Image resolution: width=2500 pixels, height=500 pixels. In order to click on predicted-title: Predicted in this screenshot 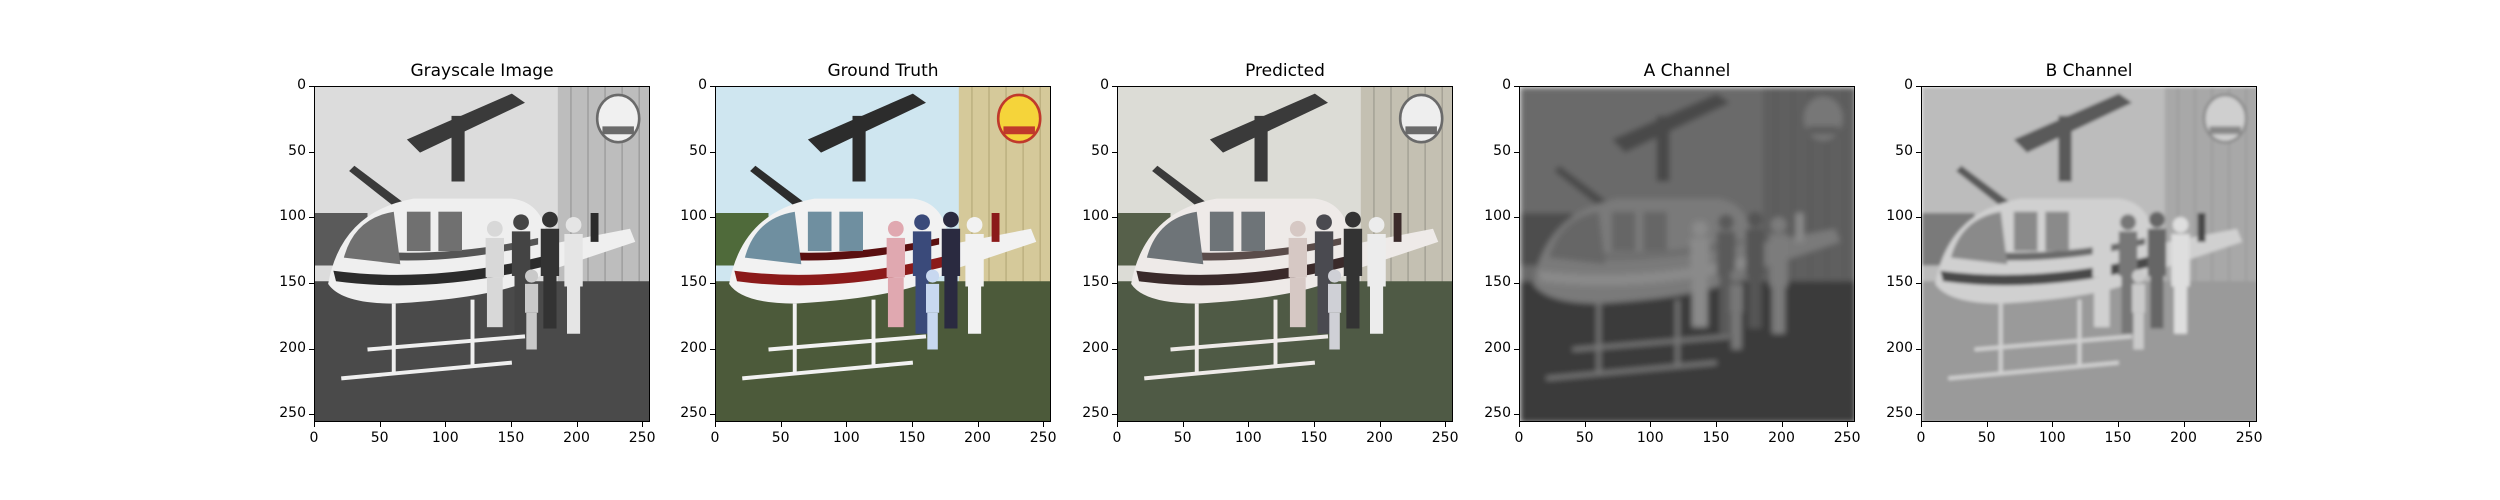, I will do `click(1285, 71)`.